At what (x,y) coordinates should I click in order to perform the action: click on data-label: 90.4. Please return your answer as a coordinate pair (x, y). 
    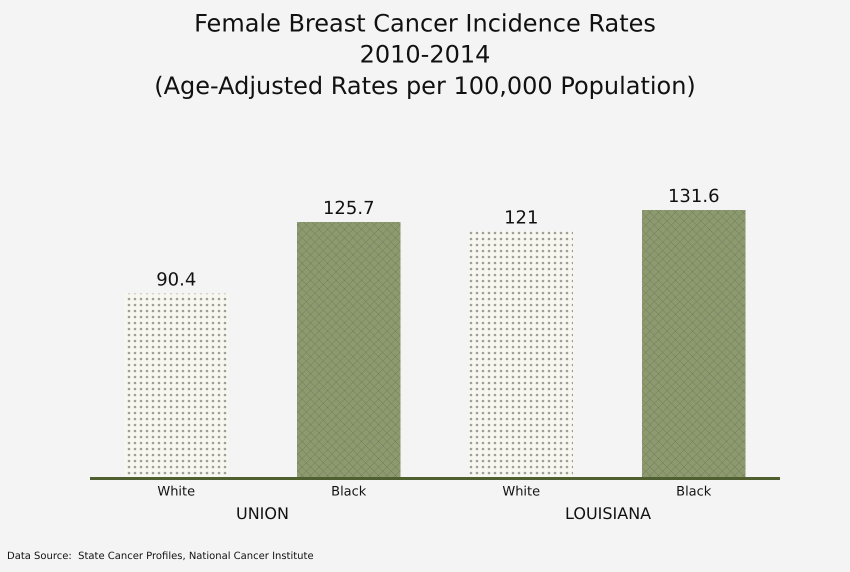
    Looking at the image, I should click on (176, 280).